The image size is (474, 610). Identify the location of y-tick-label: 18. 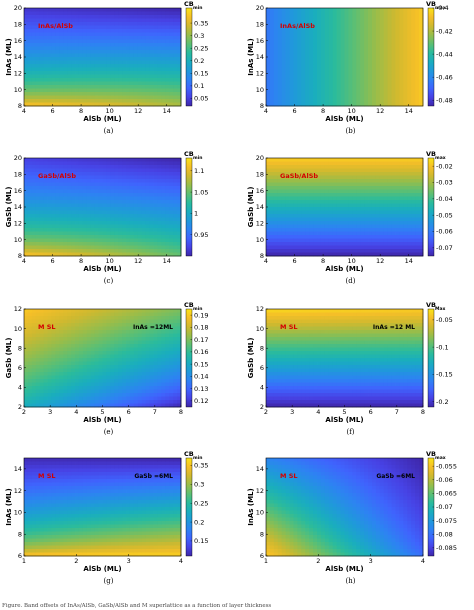
(260, 25).